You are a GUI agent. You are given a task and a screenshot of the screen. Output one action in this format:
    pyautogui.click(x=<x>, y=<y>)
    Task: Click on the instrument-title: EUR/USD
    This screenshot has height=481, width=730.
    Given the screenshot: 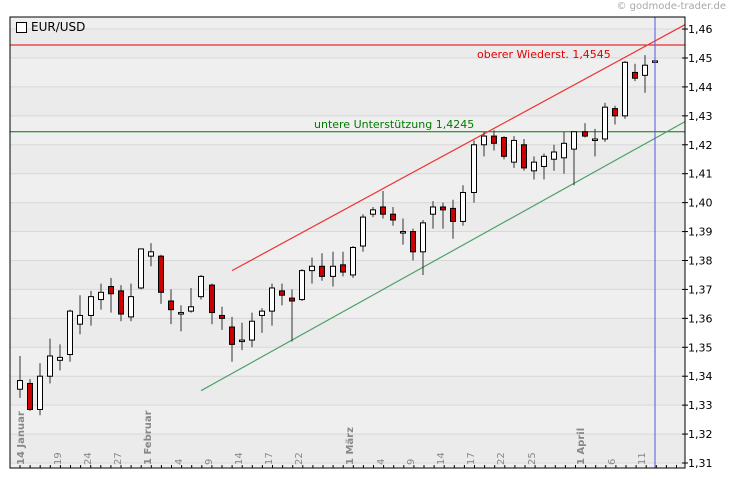 What is the action you would take?
    pyautogui.click(x=50, y=27)
    